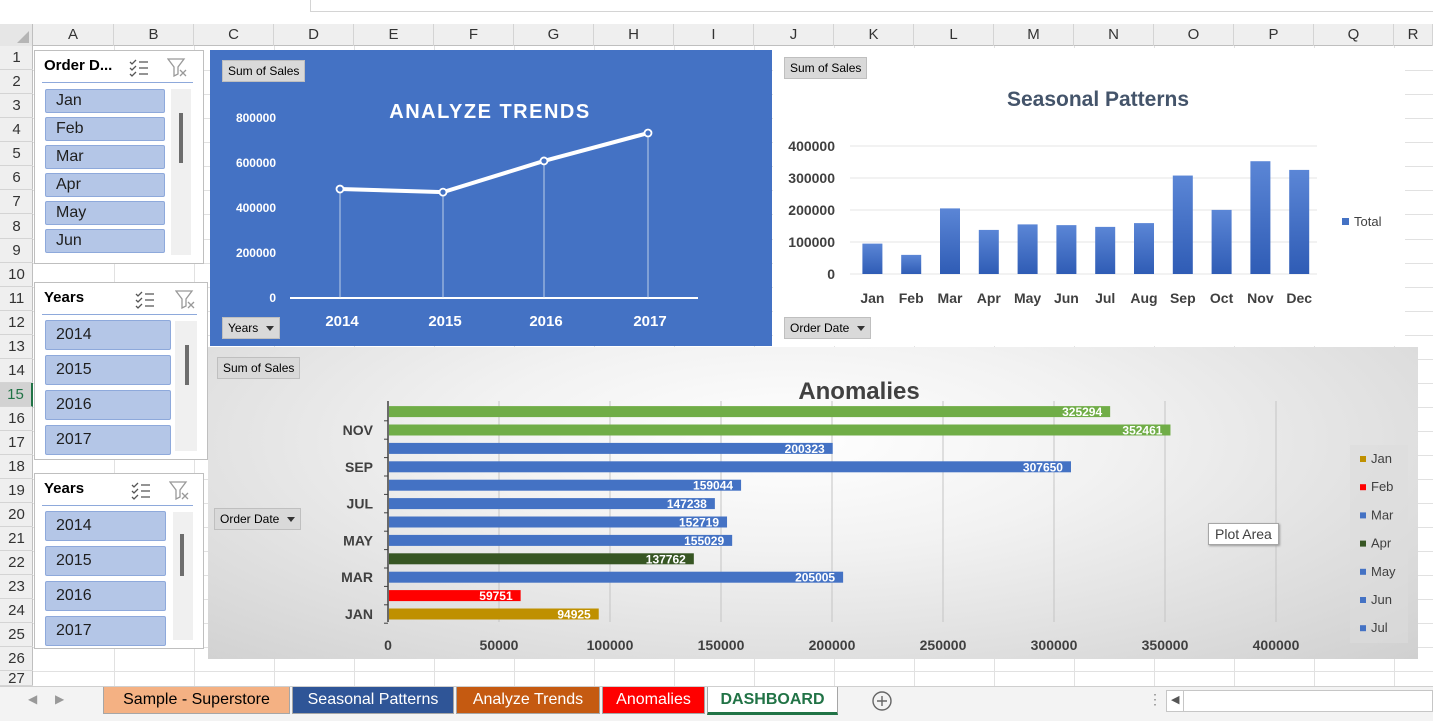 This screenshot has width=1433, height=721. Describe the element at coordinates (16, 130) in the screenshot. I see `row-header-4: 4` at that location.